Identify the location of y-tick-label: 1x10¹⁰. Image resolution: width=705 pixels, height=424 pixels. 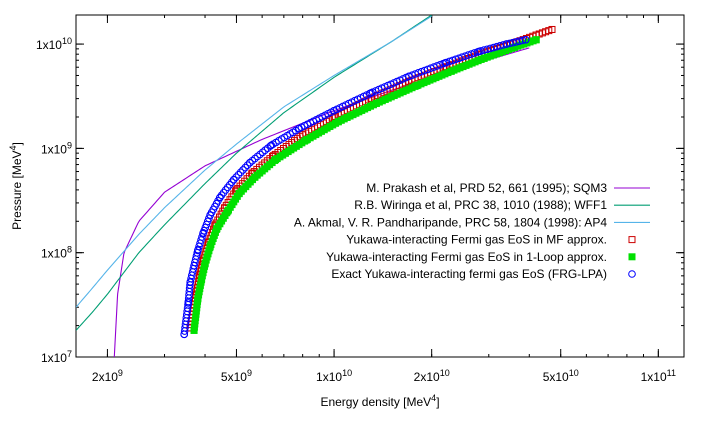
(54, 44).